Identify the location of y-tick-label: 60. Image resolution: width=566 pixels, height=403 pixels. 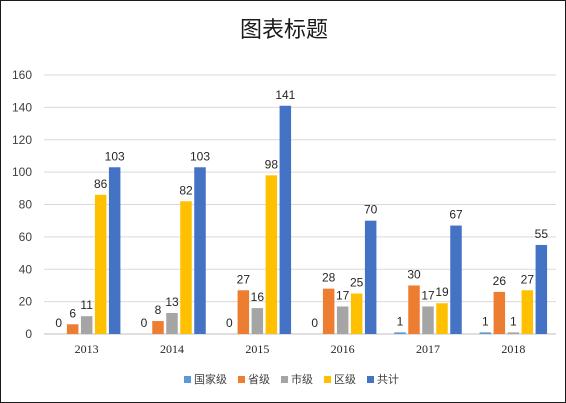
(26, 237).